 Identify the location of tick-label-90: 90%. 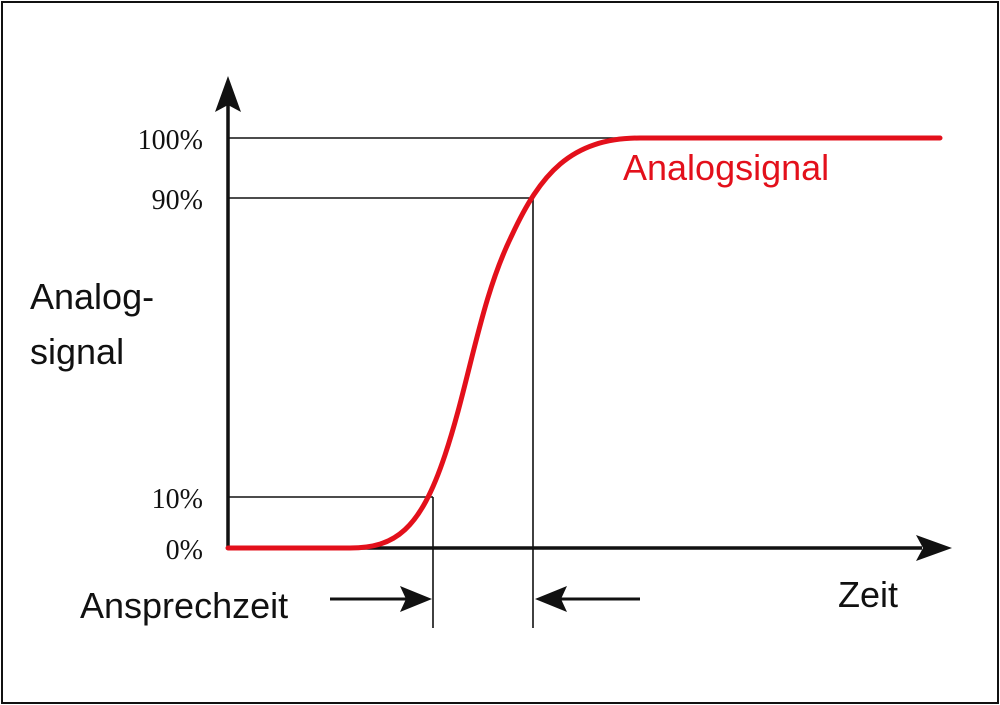
(177, 200).